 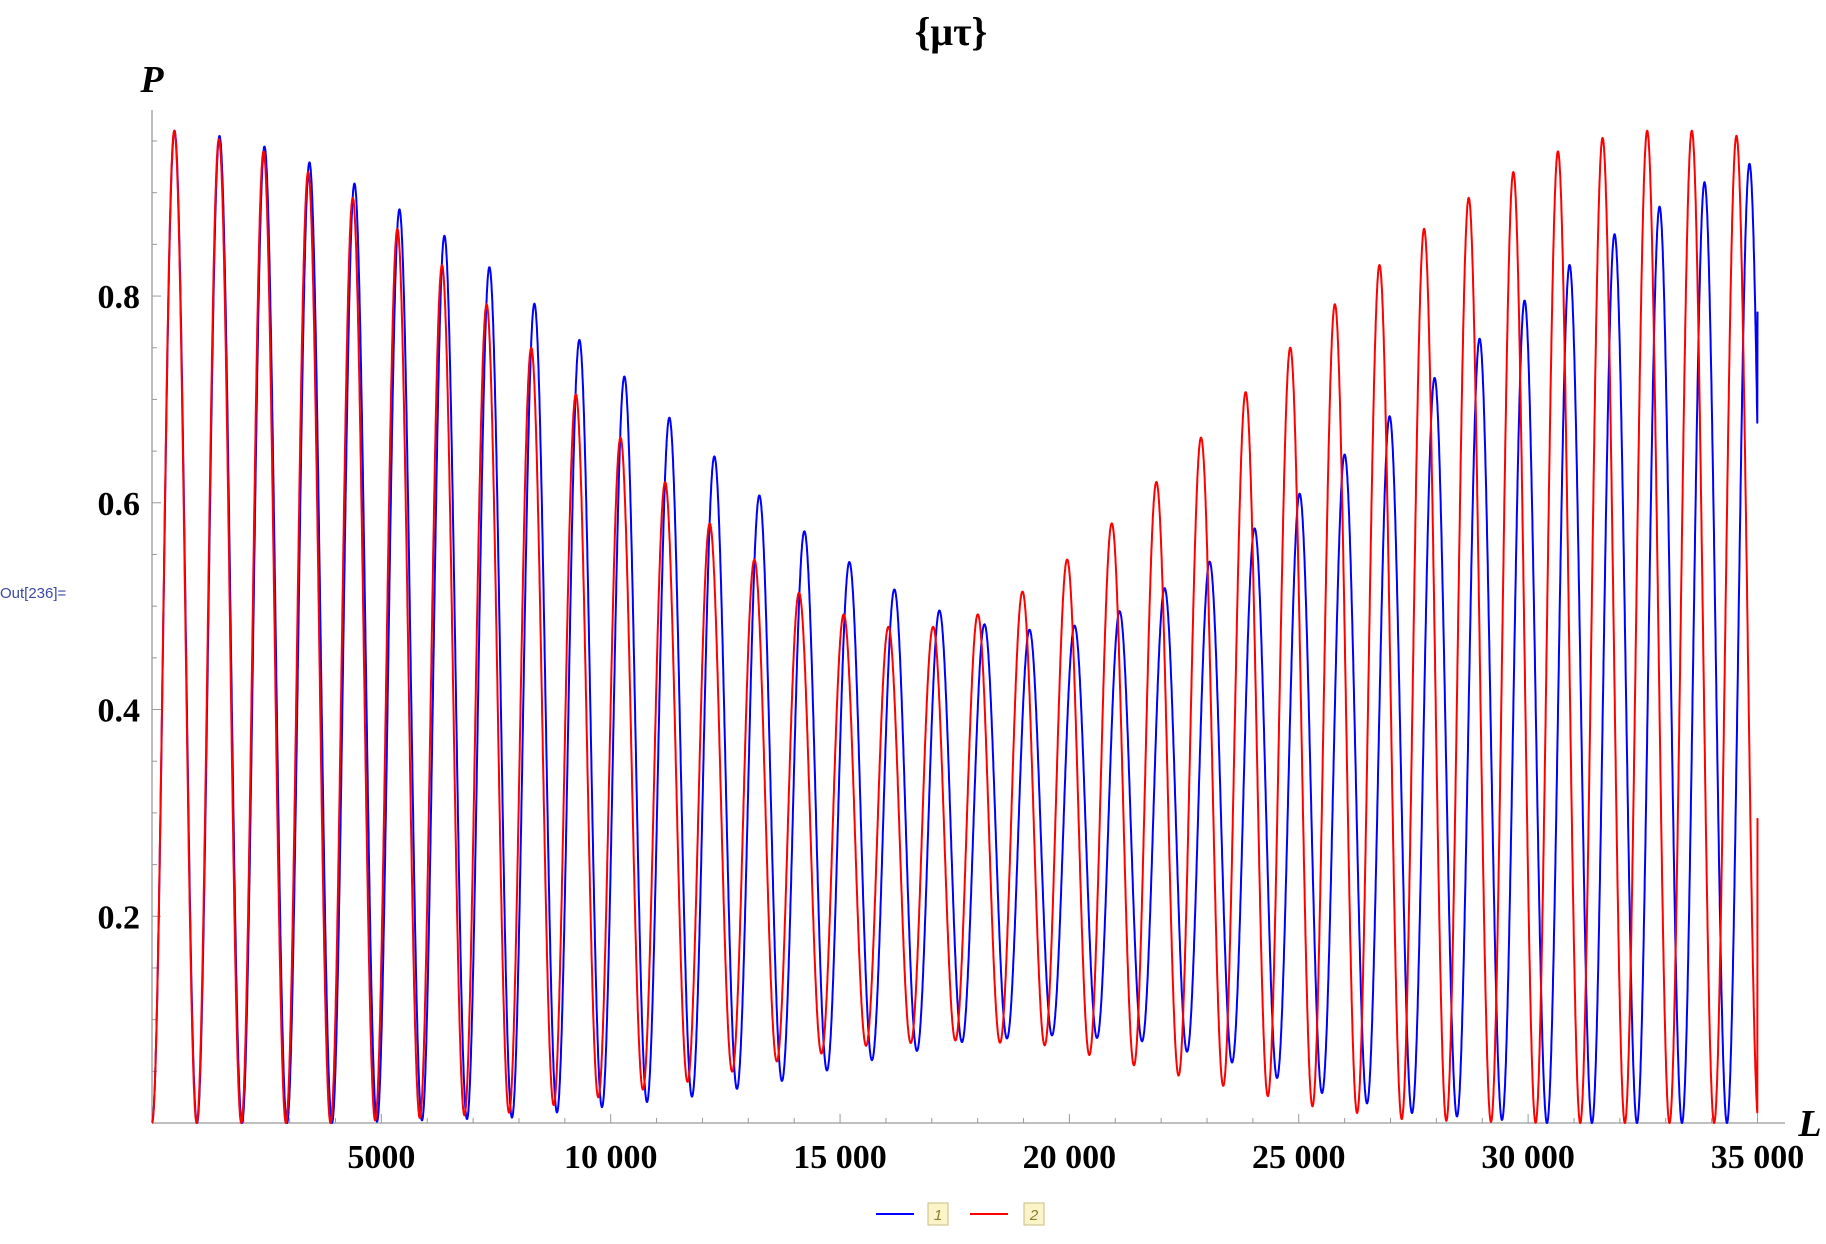 What do you see at coordinates (119, 711) in the screenshot?
I see `y-tick-label: 0.4` at bounding box center [119, 711].